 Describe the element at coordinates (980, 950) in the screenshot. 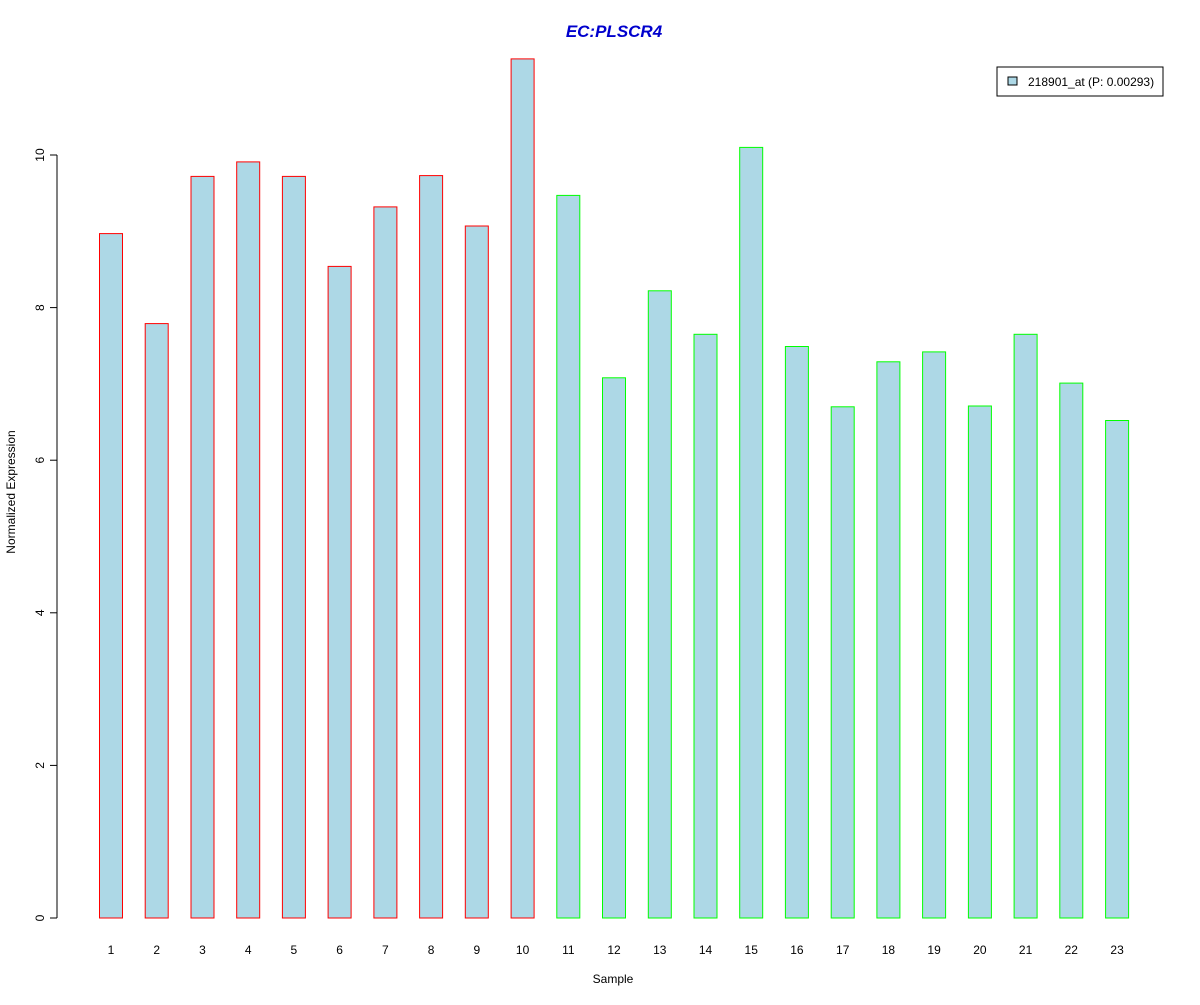

I see `x-tick-label: 20` at that location.